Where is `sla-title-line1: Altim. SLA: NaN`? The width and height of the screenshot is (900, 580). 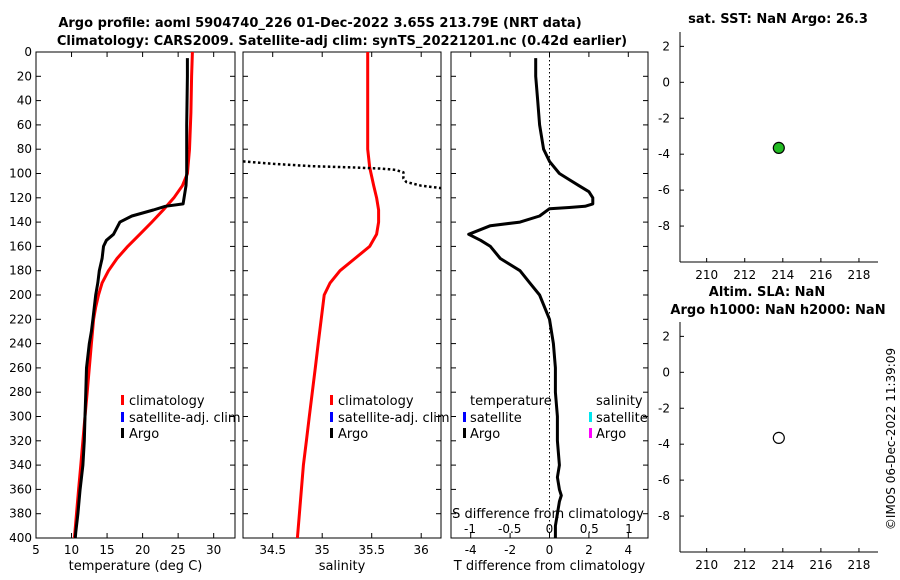
sla-title-line1: Altim. SLA: NaN is located at coordinates (767, 292).